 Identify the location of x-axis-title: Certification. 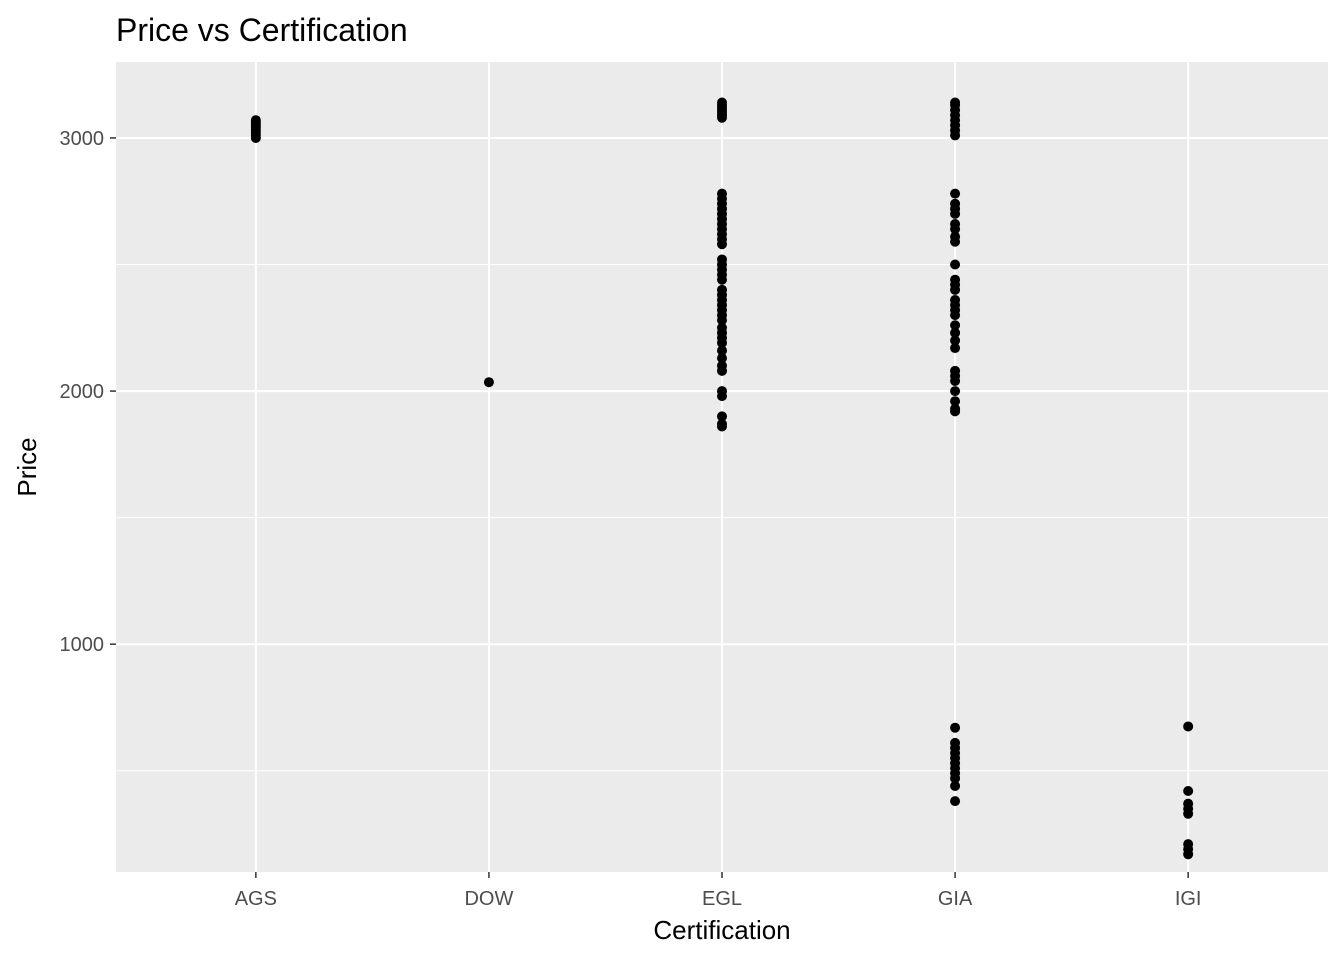
(721, 930).